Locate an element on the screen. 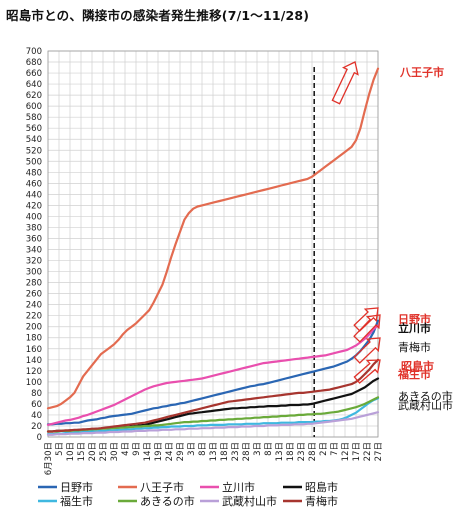 The height and width of the screenshot is (525, 471). legend-label: 立川市 is located at coordinates (238, 487).